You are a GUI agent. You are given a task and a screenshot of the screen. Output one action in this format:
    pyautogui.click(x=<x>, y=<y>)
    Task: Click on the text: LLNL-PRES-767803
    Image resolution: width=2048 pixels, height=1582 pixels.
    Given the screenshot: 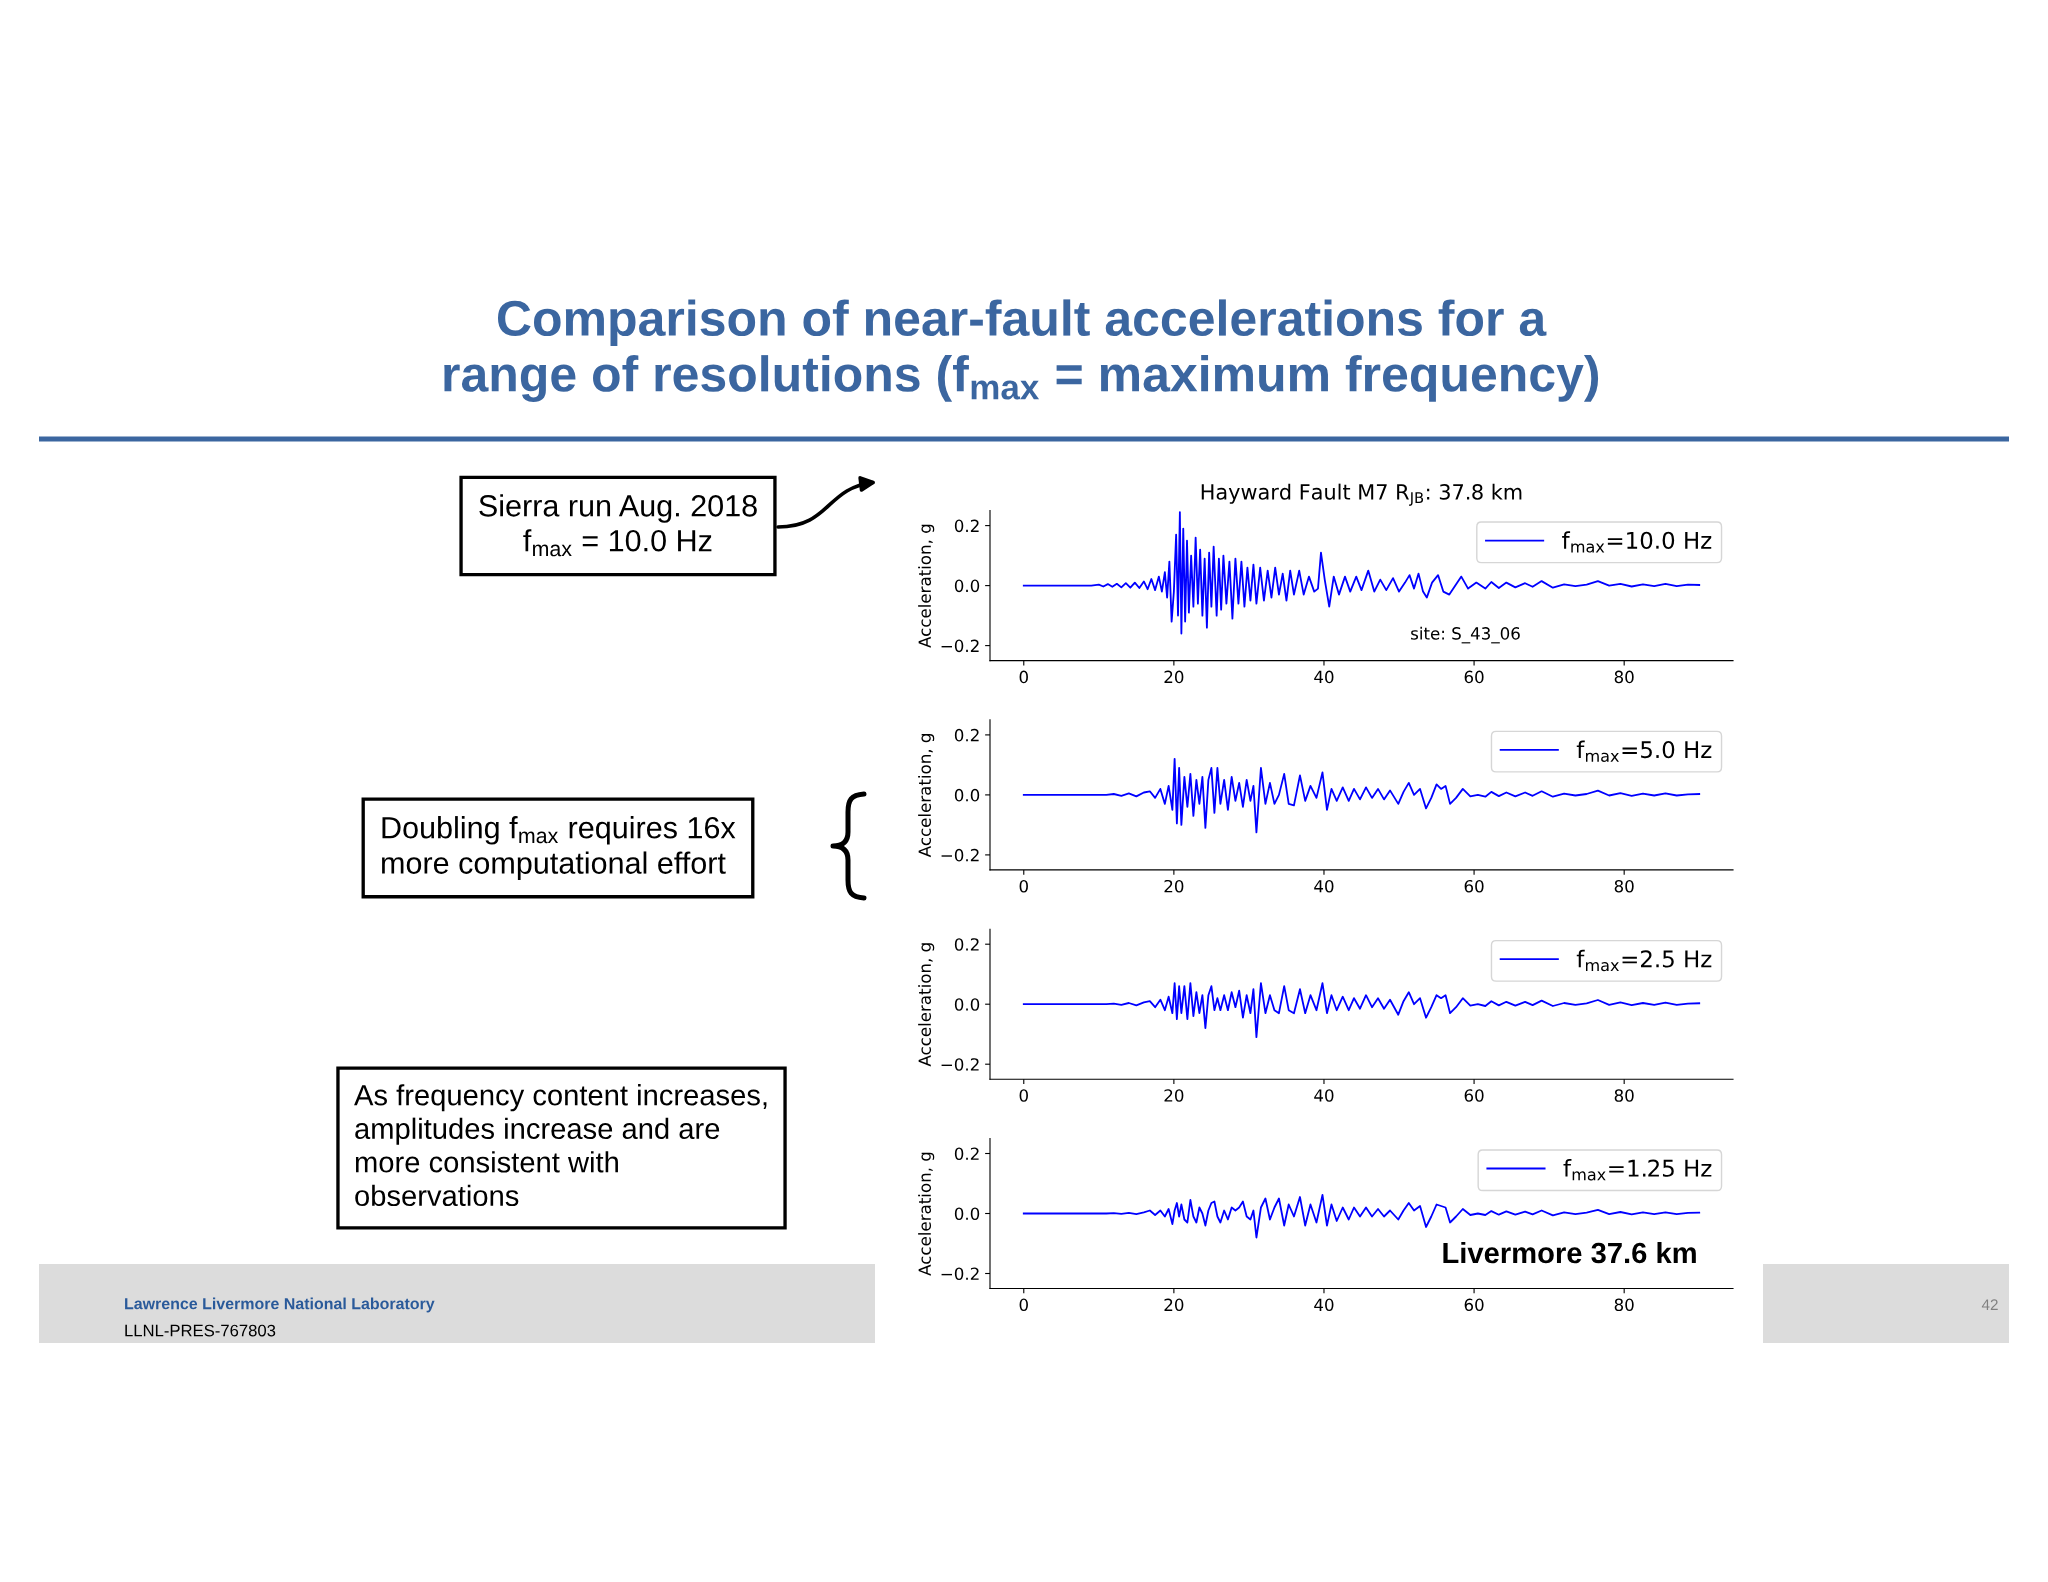 What is the action you would take?
    pyautogui.click(x=200, y=1330)
    